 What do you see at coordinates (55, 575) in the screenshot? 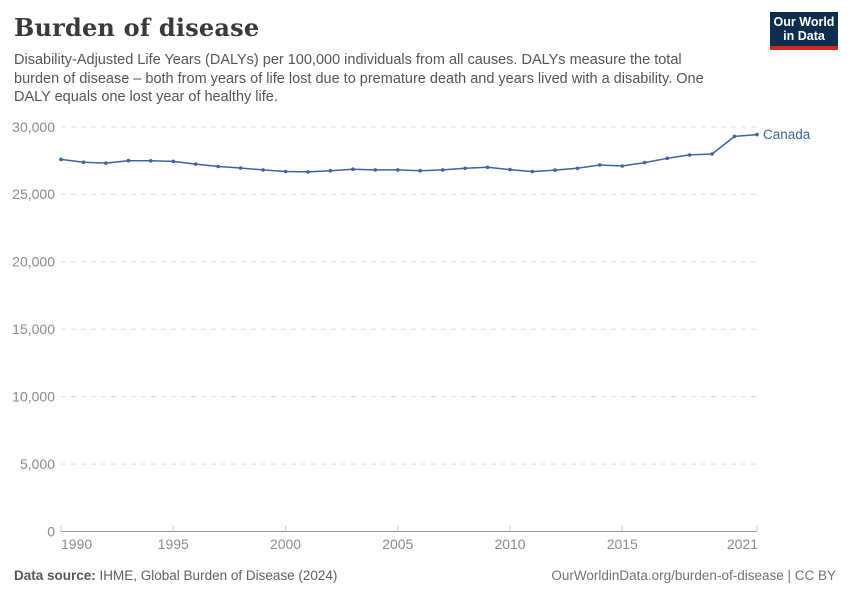
I see `data-source-label: Data source:` at bounding box center [55, 575].